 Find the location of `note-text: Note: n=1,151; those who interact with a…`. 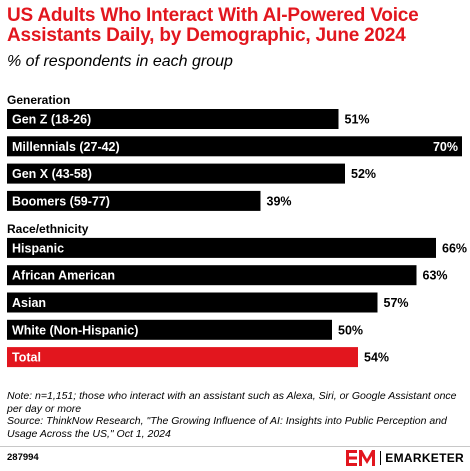

note-text: Note: n=1,151; those who interact with a… is located at coordinates (232, 402).